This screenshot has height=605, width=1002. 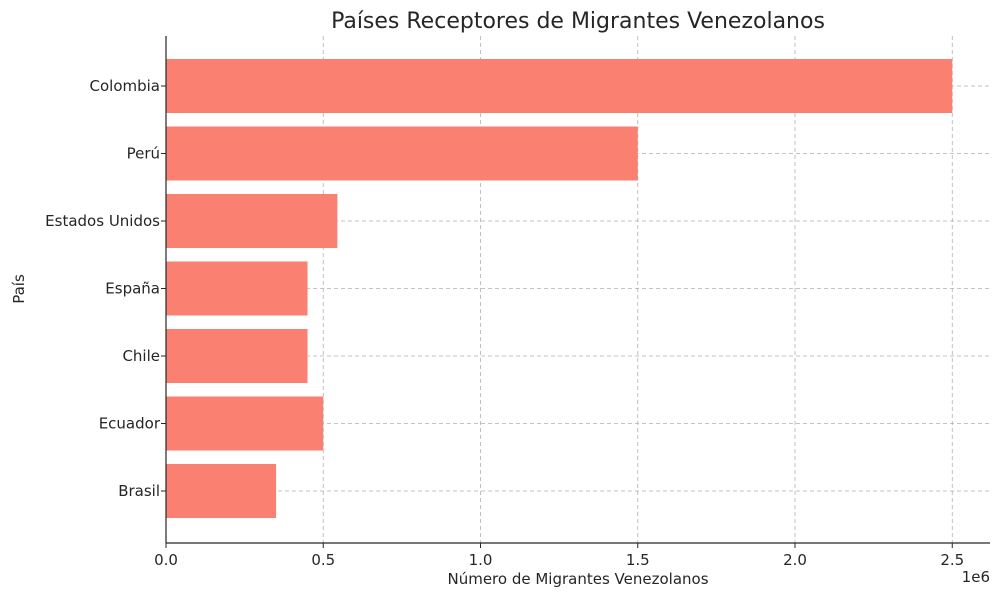 What do you see at coordinates (638, 560) in the screenshot?
I see `x-tick-label: 1.5` at bounding box center [638, 560].